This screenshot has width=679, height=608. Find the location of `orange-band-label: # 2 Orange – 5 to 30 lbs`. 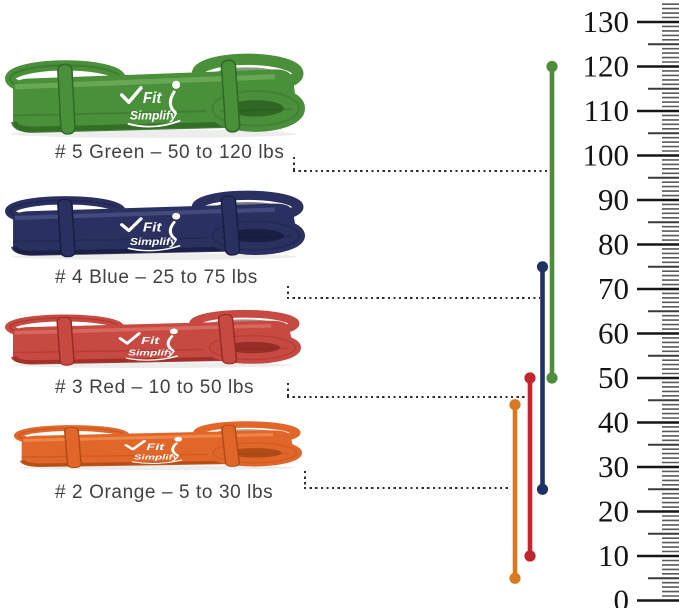

orange-band-label: # 2 Orange – 5 to 30 lbs is located at coordinates (164, 492).